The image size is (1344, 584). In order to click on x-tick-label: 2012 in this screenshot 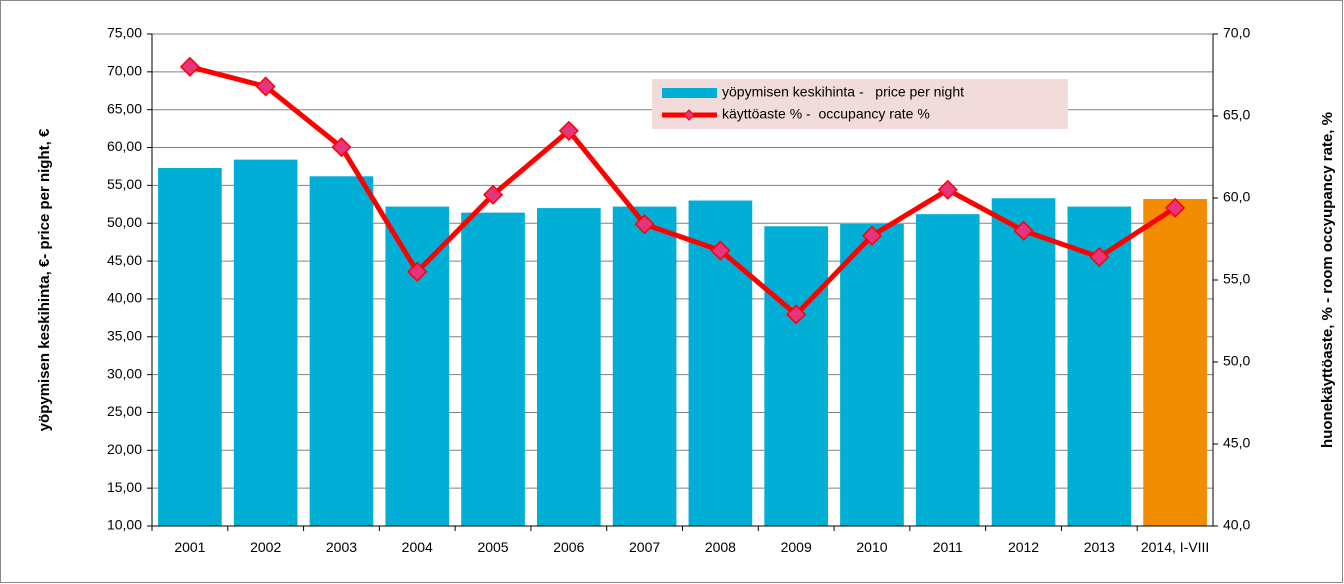, I will do `click(1023, 547)`.